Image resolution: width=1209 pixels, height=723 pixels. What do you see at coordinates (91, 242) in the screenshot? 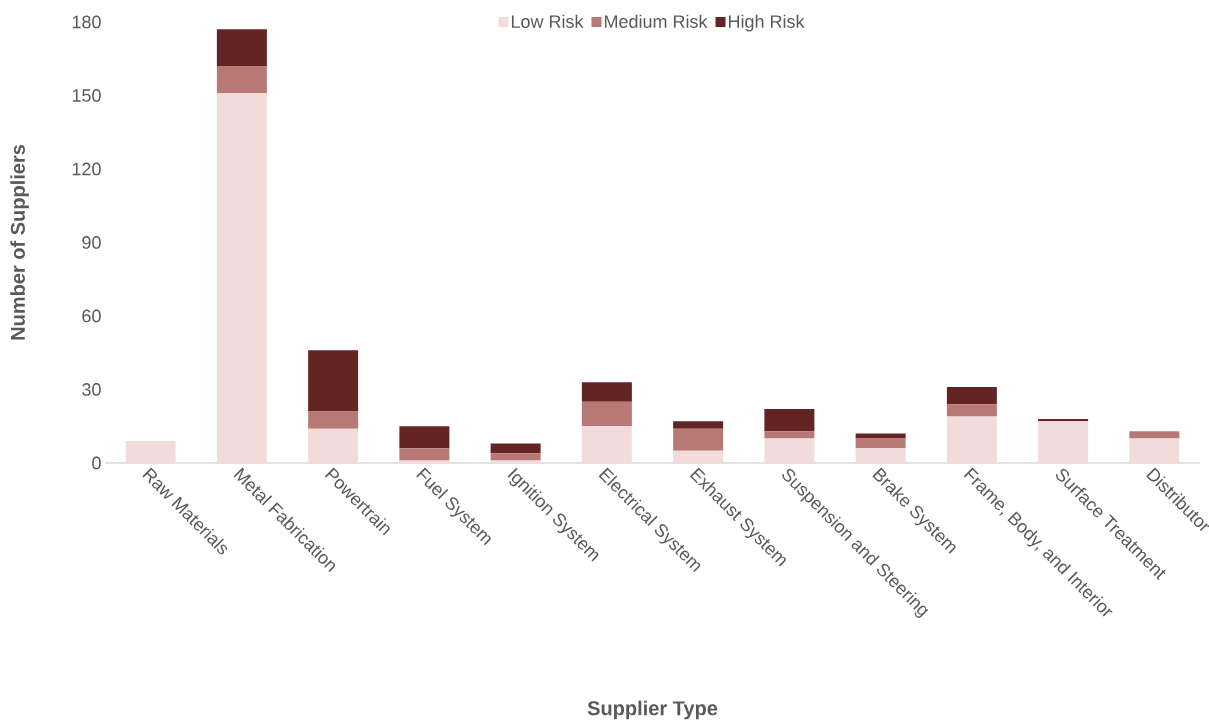
I see `y-tick-label: 90` at bounding box center [91, 242].